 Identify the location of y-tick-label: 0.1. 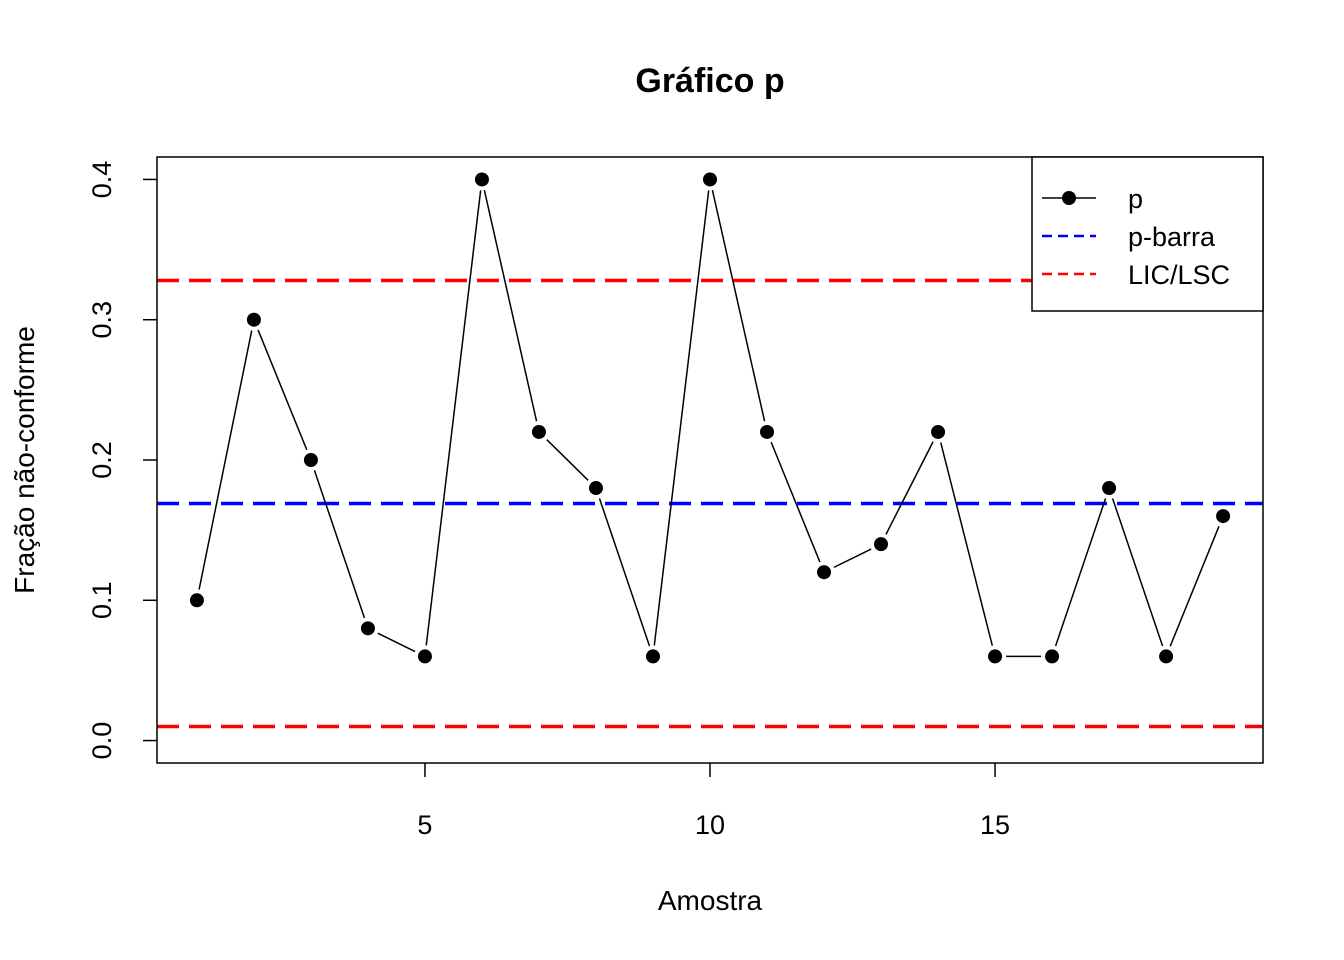
(102, 601).